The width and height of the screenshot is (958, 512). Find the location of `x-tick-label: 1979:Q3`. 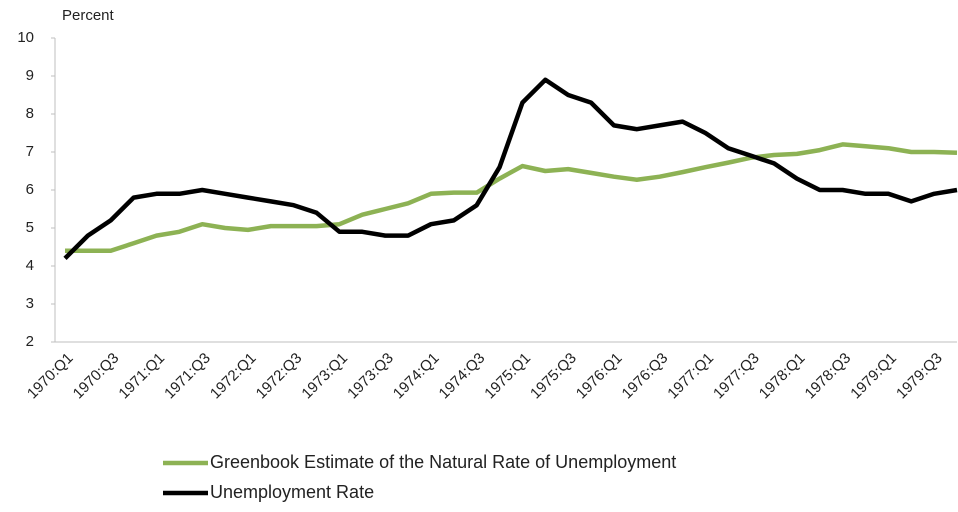

x-tick-label: 1979:Q3 is located at coordinates (919, 376).